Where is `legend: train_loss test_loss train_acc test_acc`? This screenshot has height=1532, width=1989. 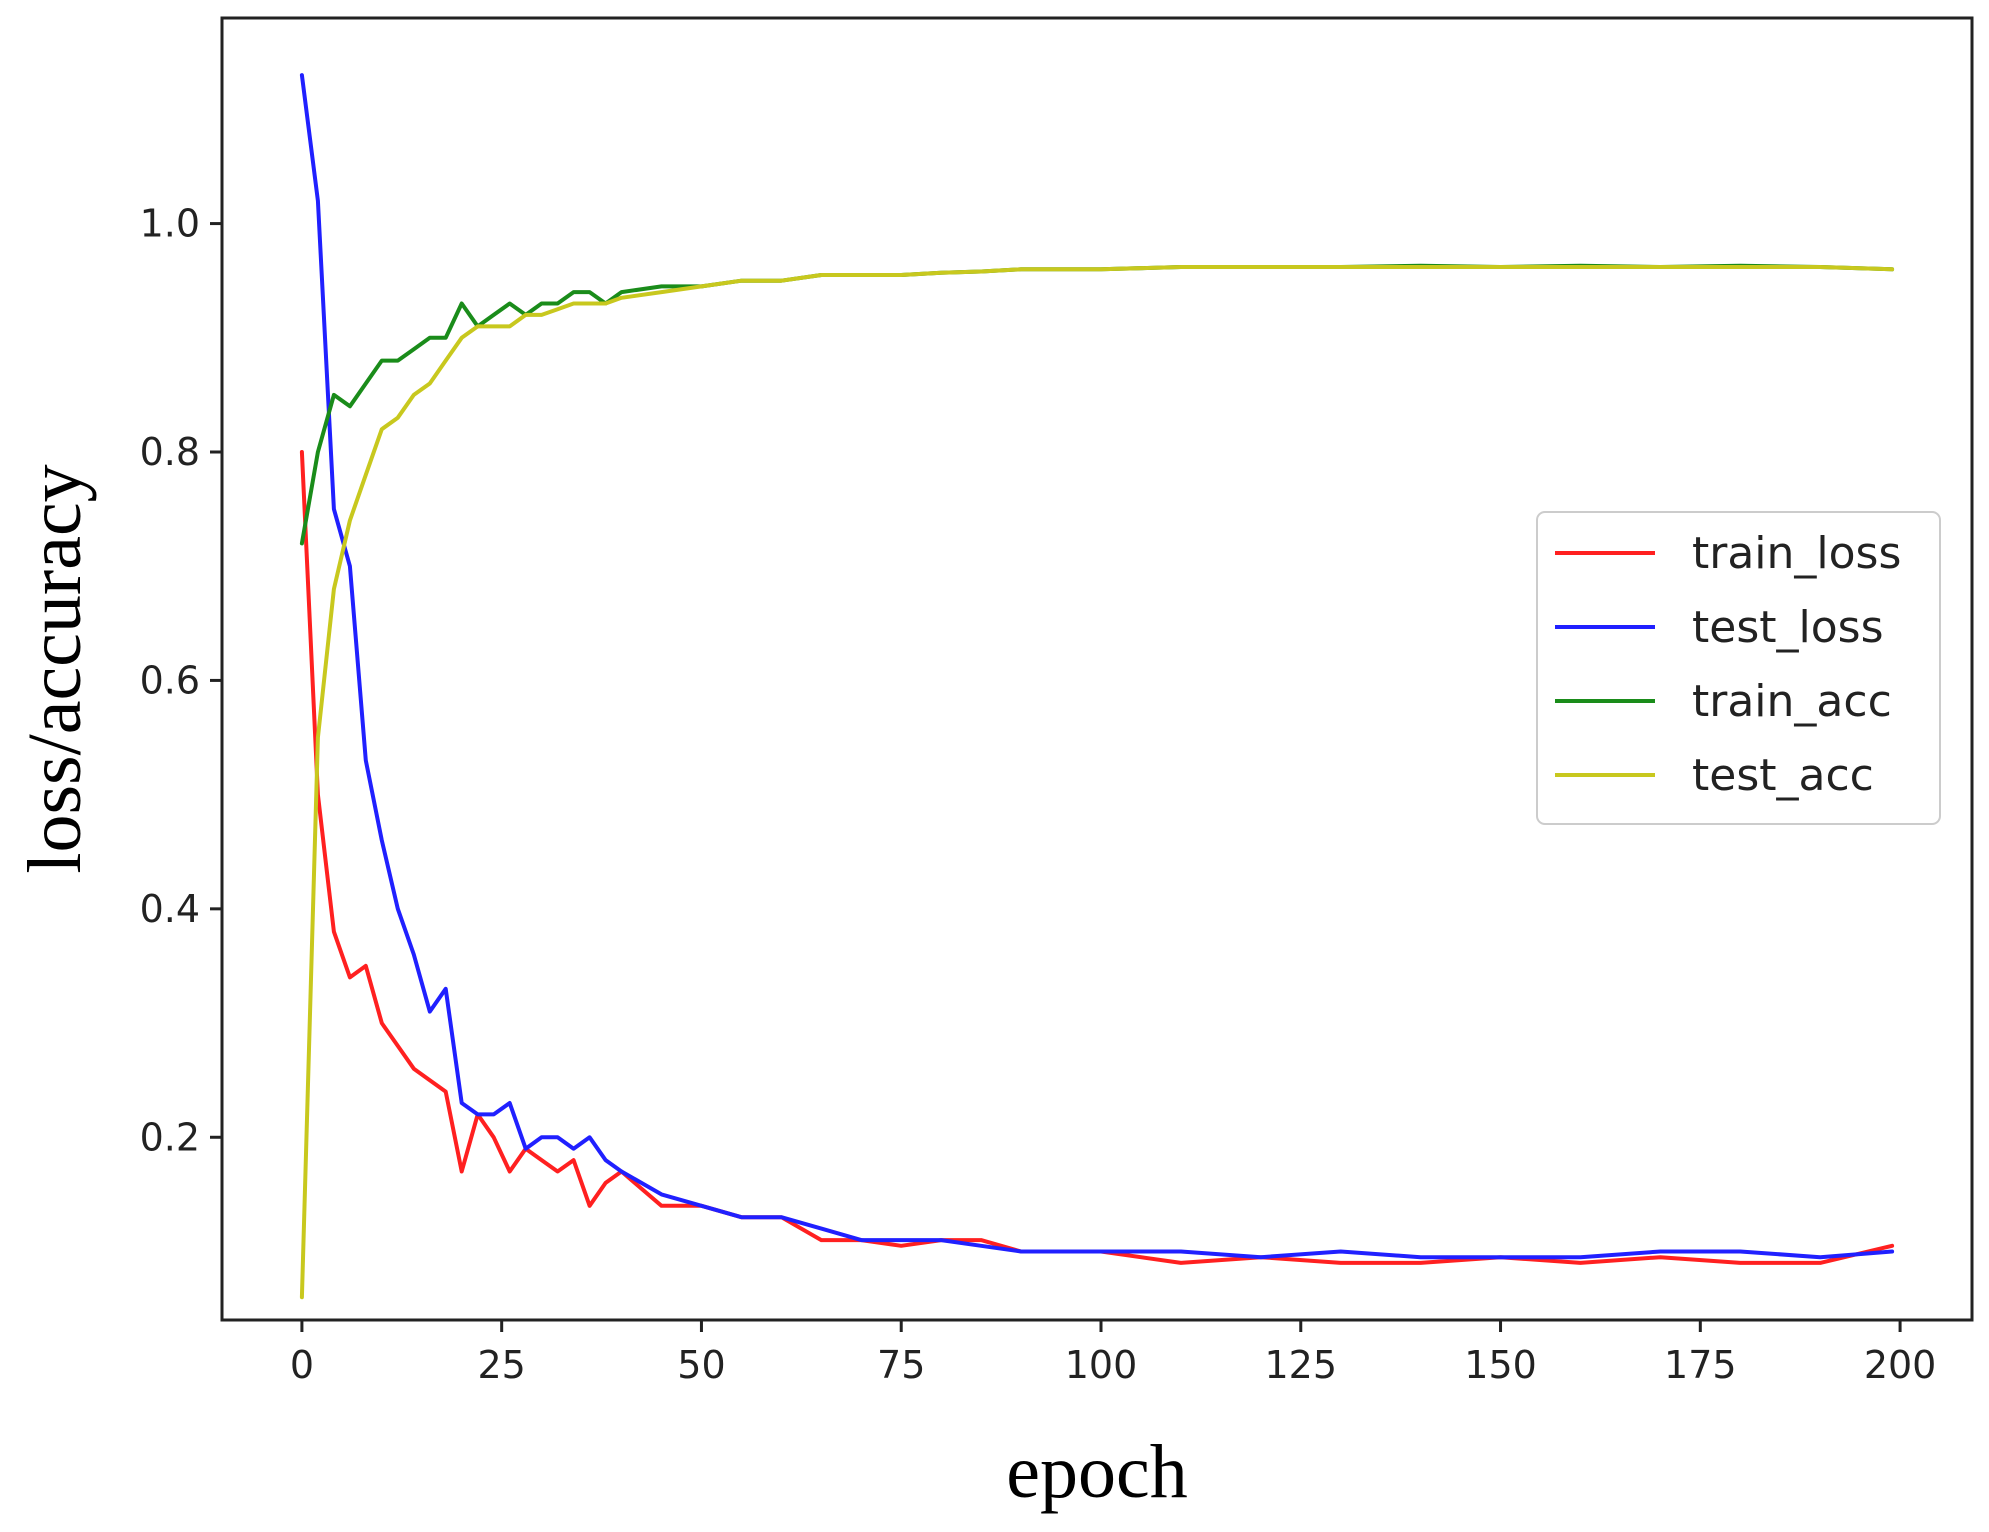
legend: train_loss test_loss train_acc test_acc is located at coordinates (1738, 668).